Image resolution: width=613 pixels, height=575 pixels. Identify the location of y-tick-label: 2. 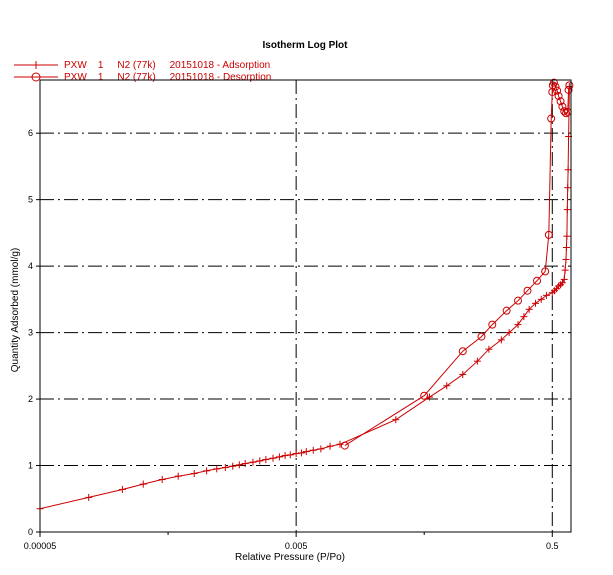
(30, 399).